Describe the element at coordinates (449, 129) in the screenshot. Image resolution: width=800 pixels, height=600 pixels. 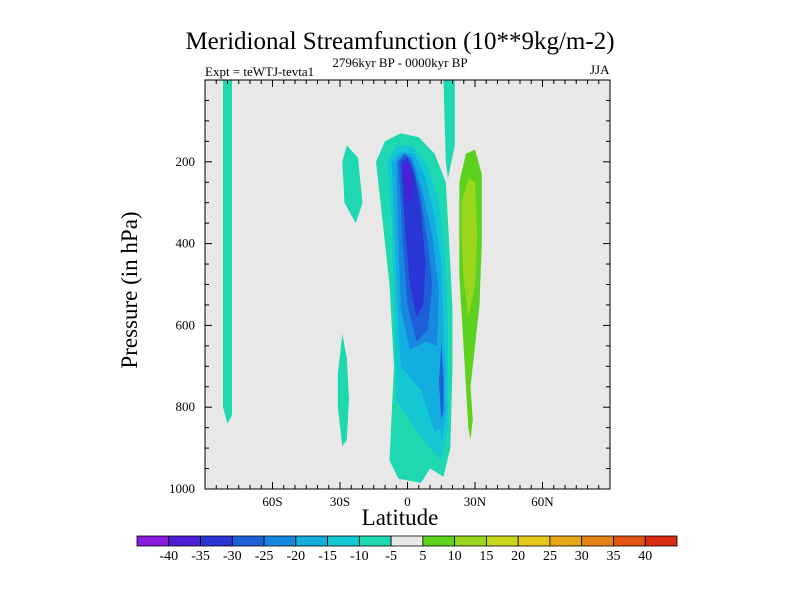
I see `contour-region-northern-subtropic-band` at that location.